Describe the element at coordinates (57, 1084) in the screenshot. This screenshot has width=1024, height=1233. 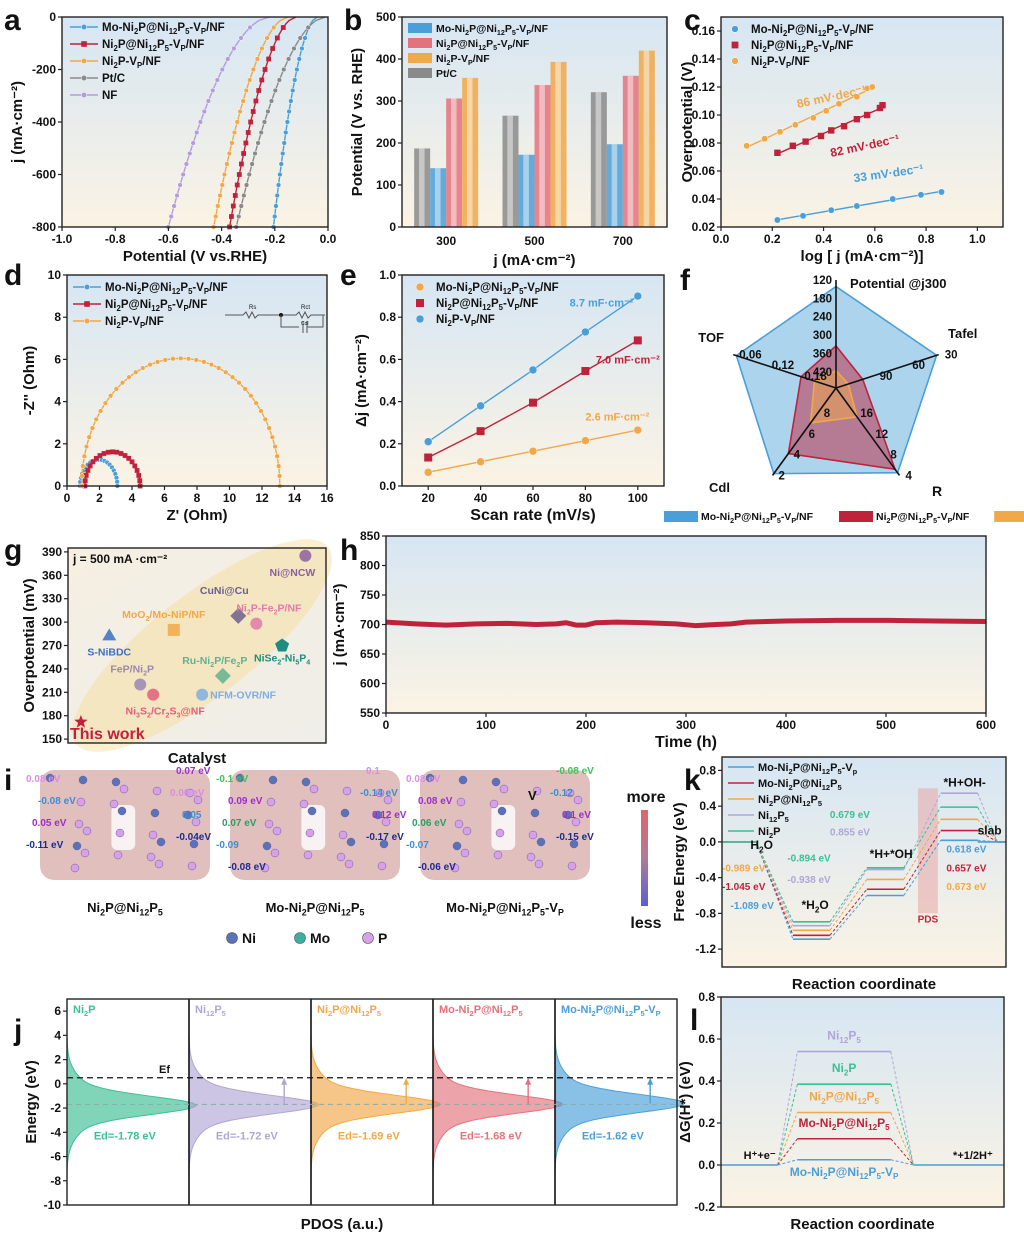
I see `j-ytick-label: 0` at that location.